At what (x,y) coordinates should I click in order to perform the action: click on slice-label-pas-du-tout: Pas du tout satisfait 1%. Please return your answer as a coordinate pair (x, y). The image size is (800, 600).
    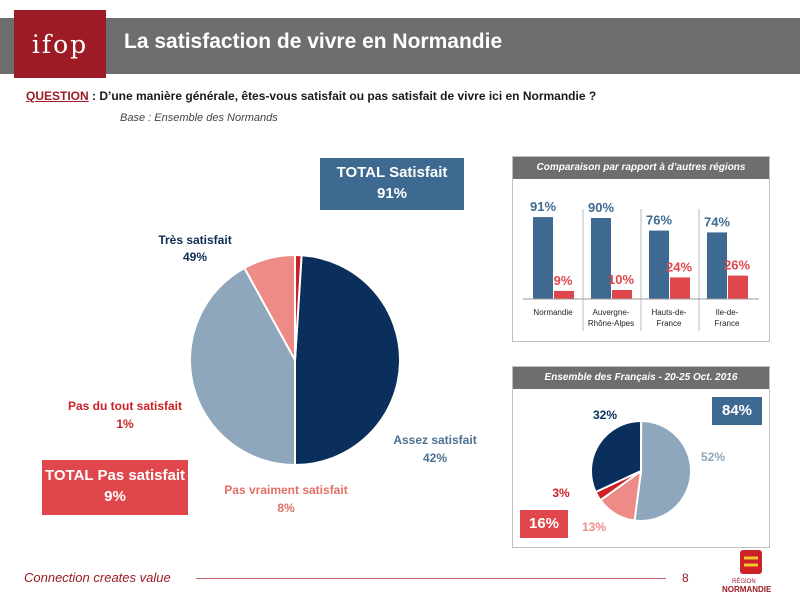
    Looking at the image, I should click on (125, 415).